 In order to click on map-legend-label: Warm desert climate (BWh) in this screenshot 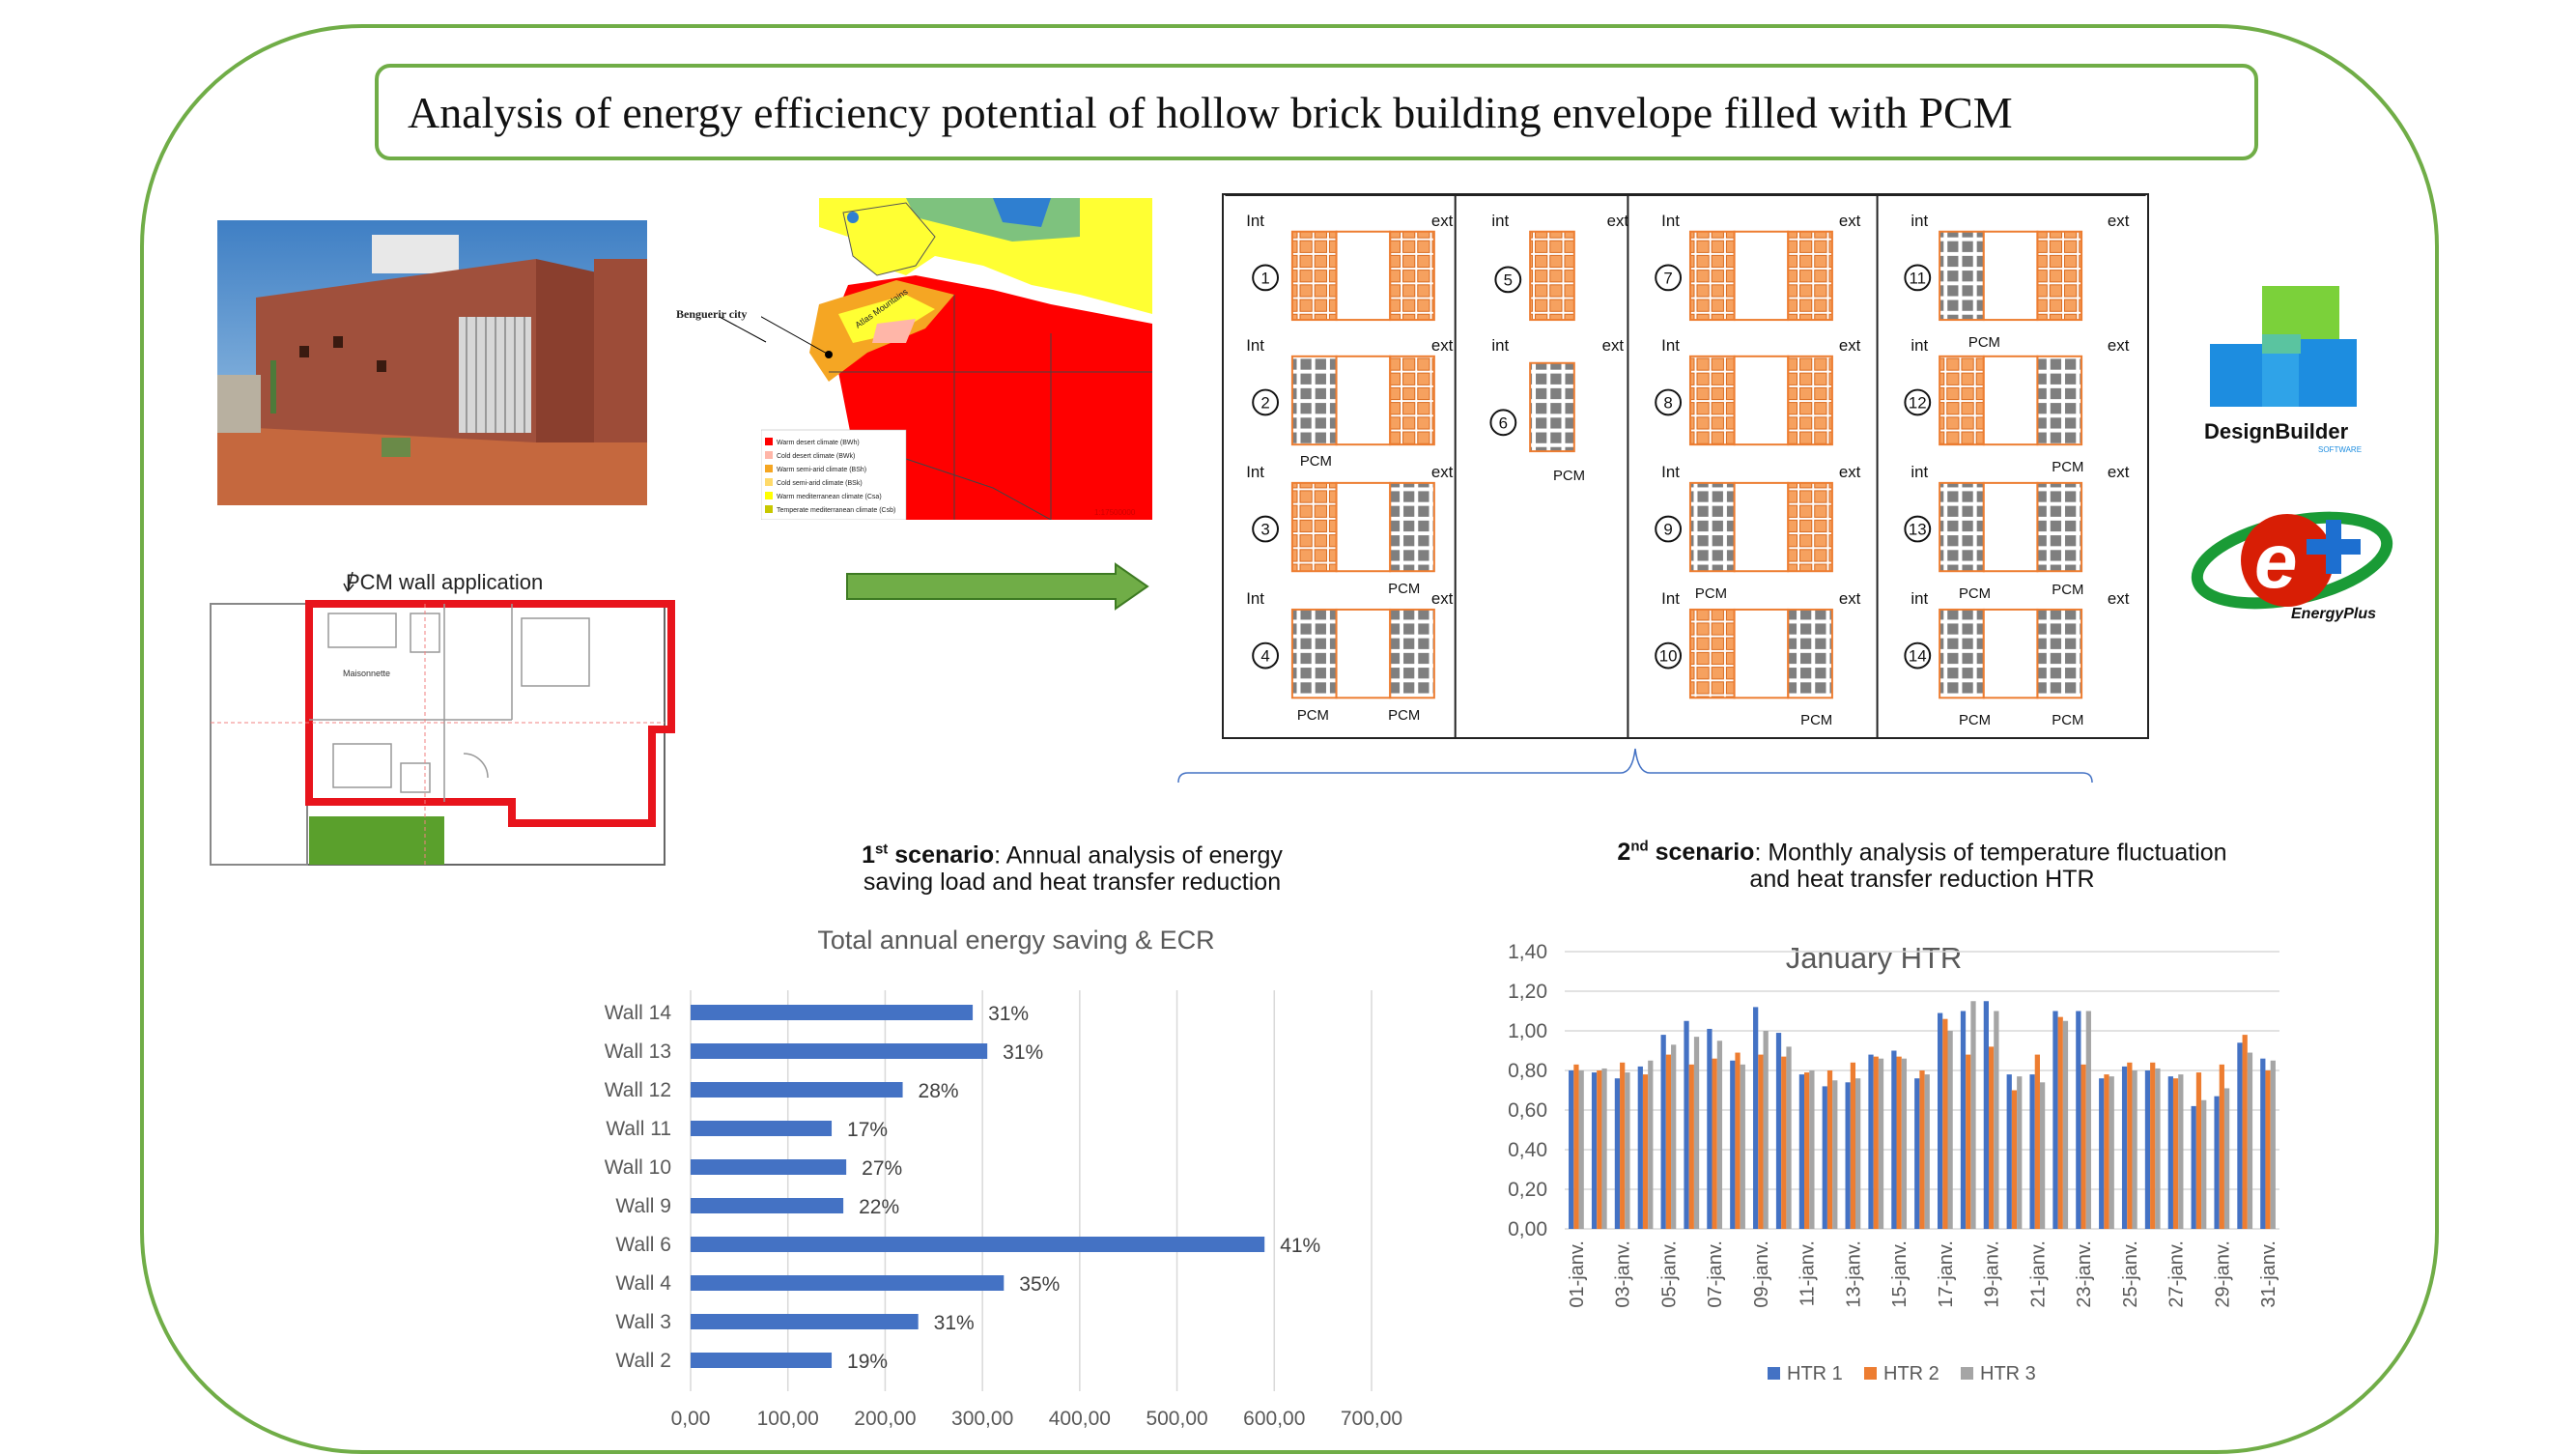, I will do `click(818, 443)`.